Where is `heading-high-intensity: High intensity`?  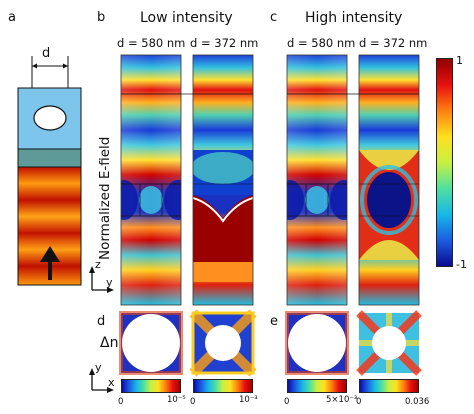 heading-high-intensity: High intensity is located at coordinates (354, 18).